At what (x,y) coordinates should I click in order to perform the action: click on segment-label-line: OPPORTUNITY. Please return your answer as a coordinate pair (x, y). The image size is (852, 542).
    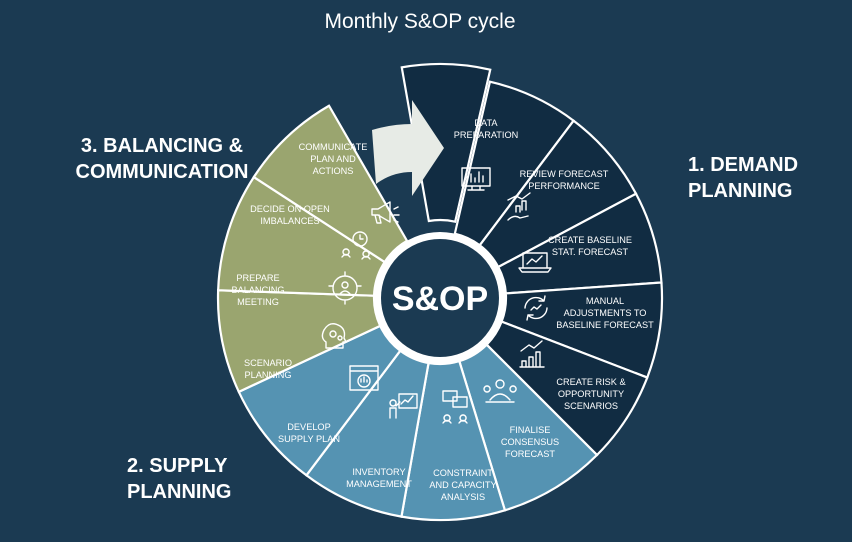
    Looking at the image, I should click on (591, 394).